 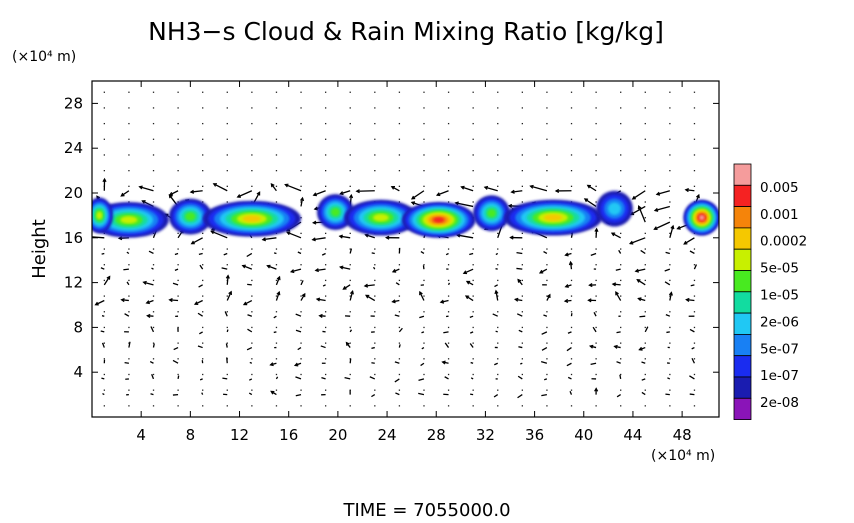 I want to click on y-tick-label: 8, so click(x=78, y=327).